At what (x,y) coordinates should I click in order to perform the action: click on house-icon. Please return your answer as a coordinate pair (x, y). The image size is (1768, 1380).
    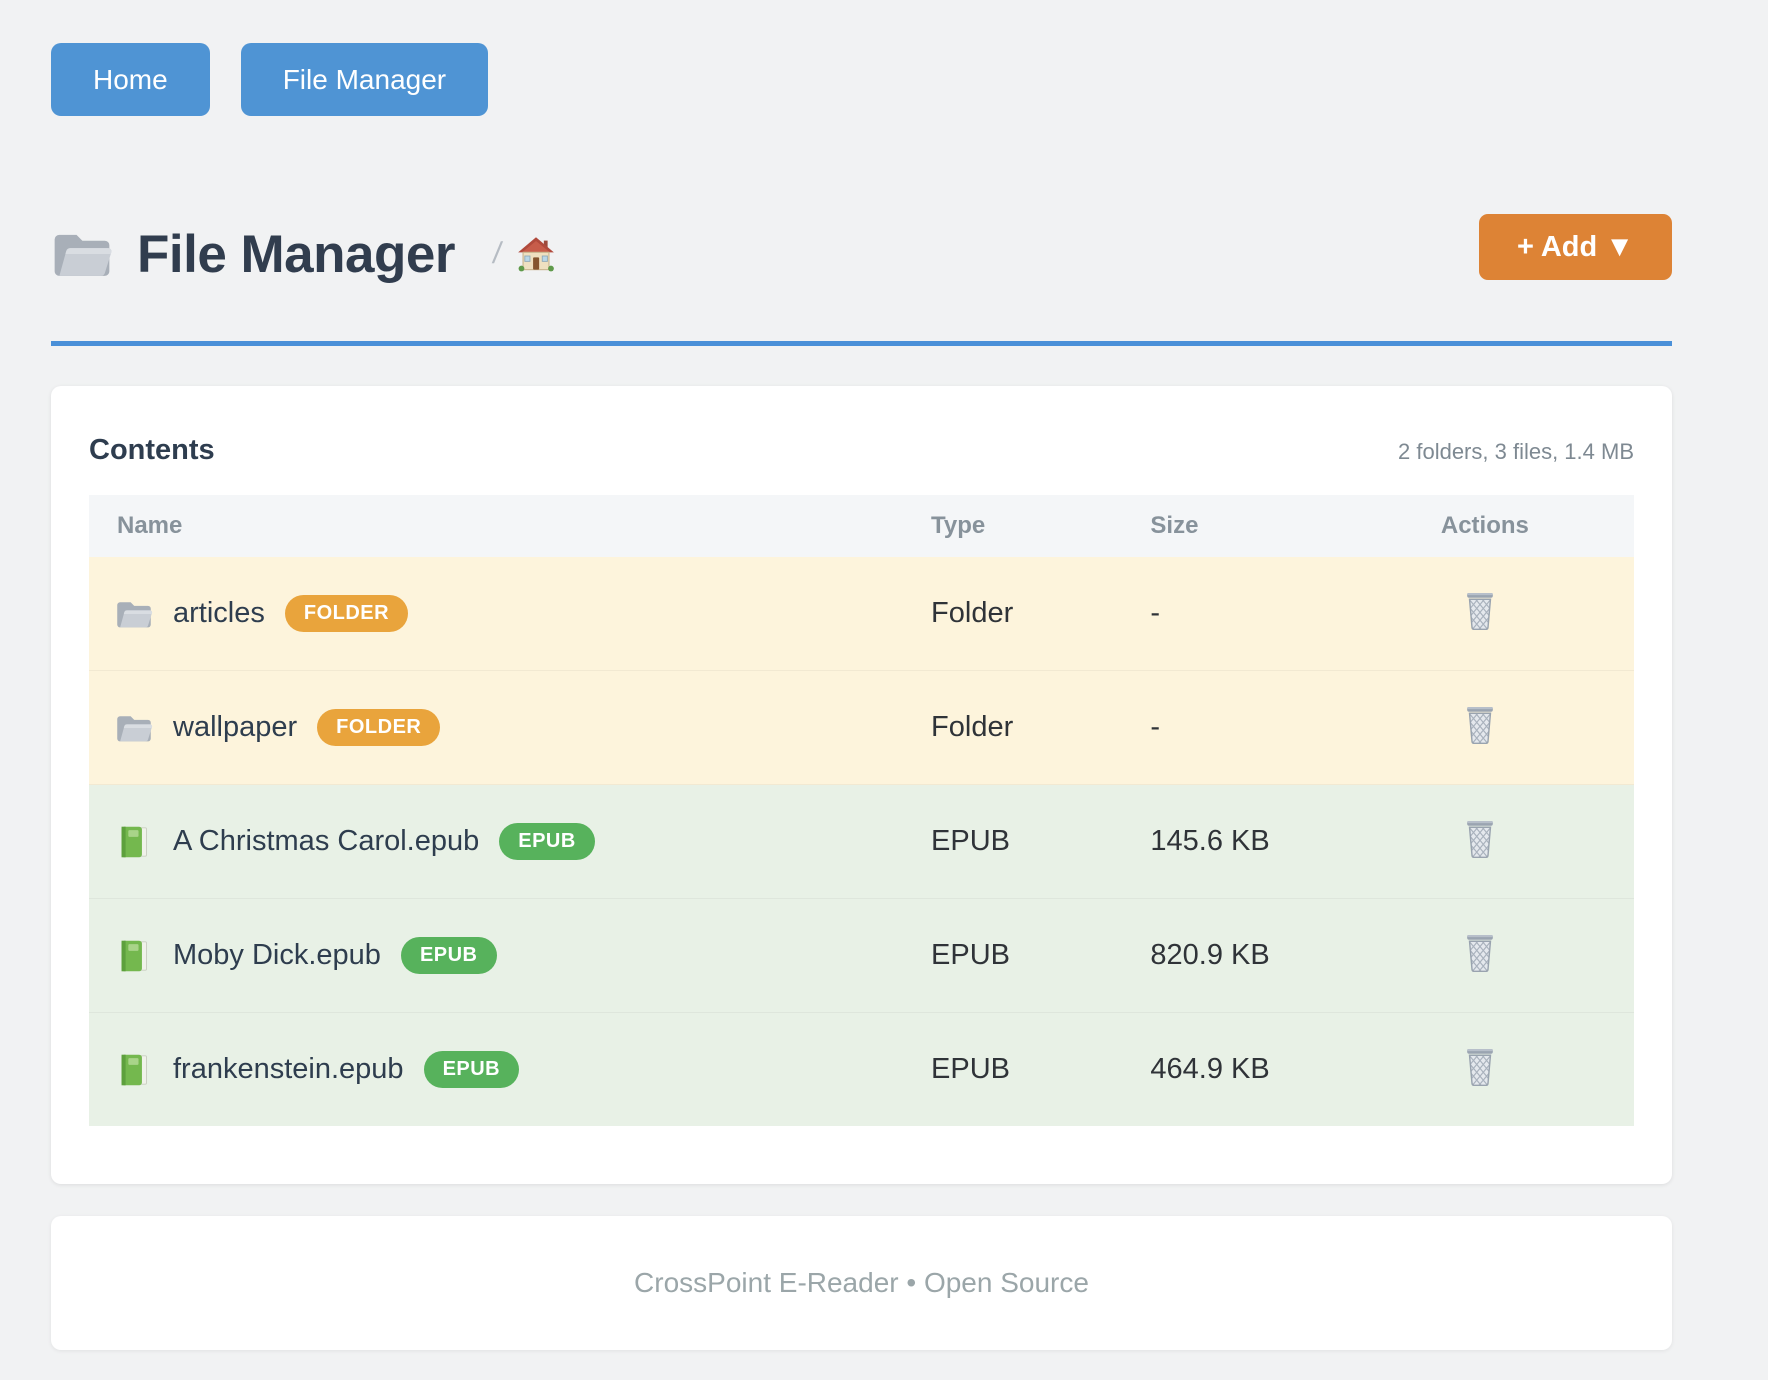
    Looking at the image, I should click on (536, 254).